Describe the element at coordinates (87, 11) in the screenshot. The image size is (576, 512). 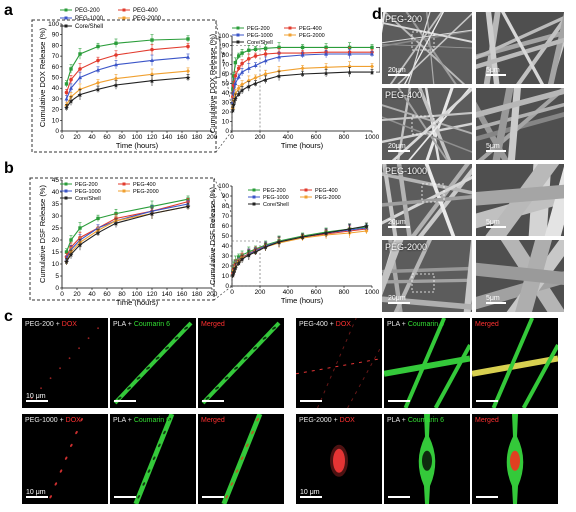
I see `legend-label: PEG-200` at that location.